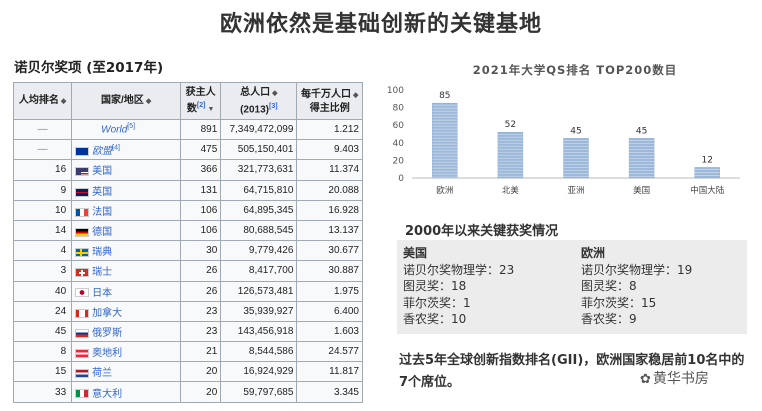  Describe the element at coordinates (444, 190) in the screenshot. I see `x-tick-label: 欧洲` at that location.